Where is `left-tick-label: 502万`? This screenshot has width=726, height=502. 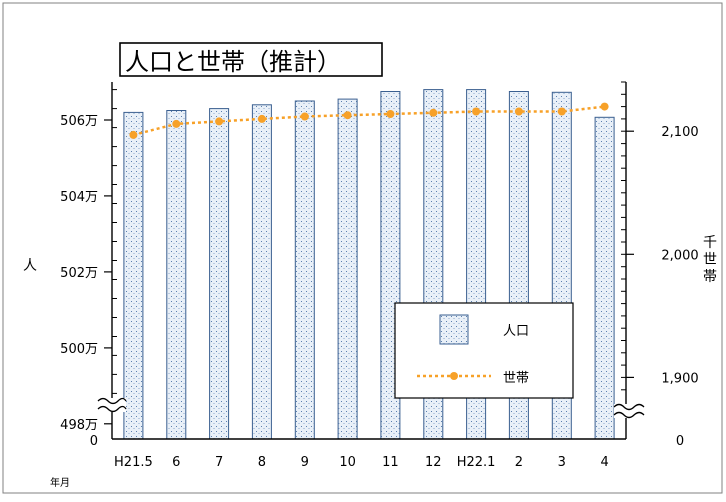 left-tick-label: 502万 is located at coordinates (79, 273).